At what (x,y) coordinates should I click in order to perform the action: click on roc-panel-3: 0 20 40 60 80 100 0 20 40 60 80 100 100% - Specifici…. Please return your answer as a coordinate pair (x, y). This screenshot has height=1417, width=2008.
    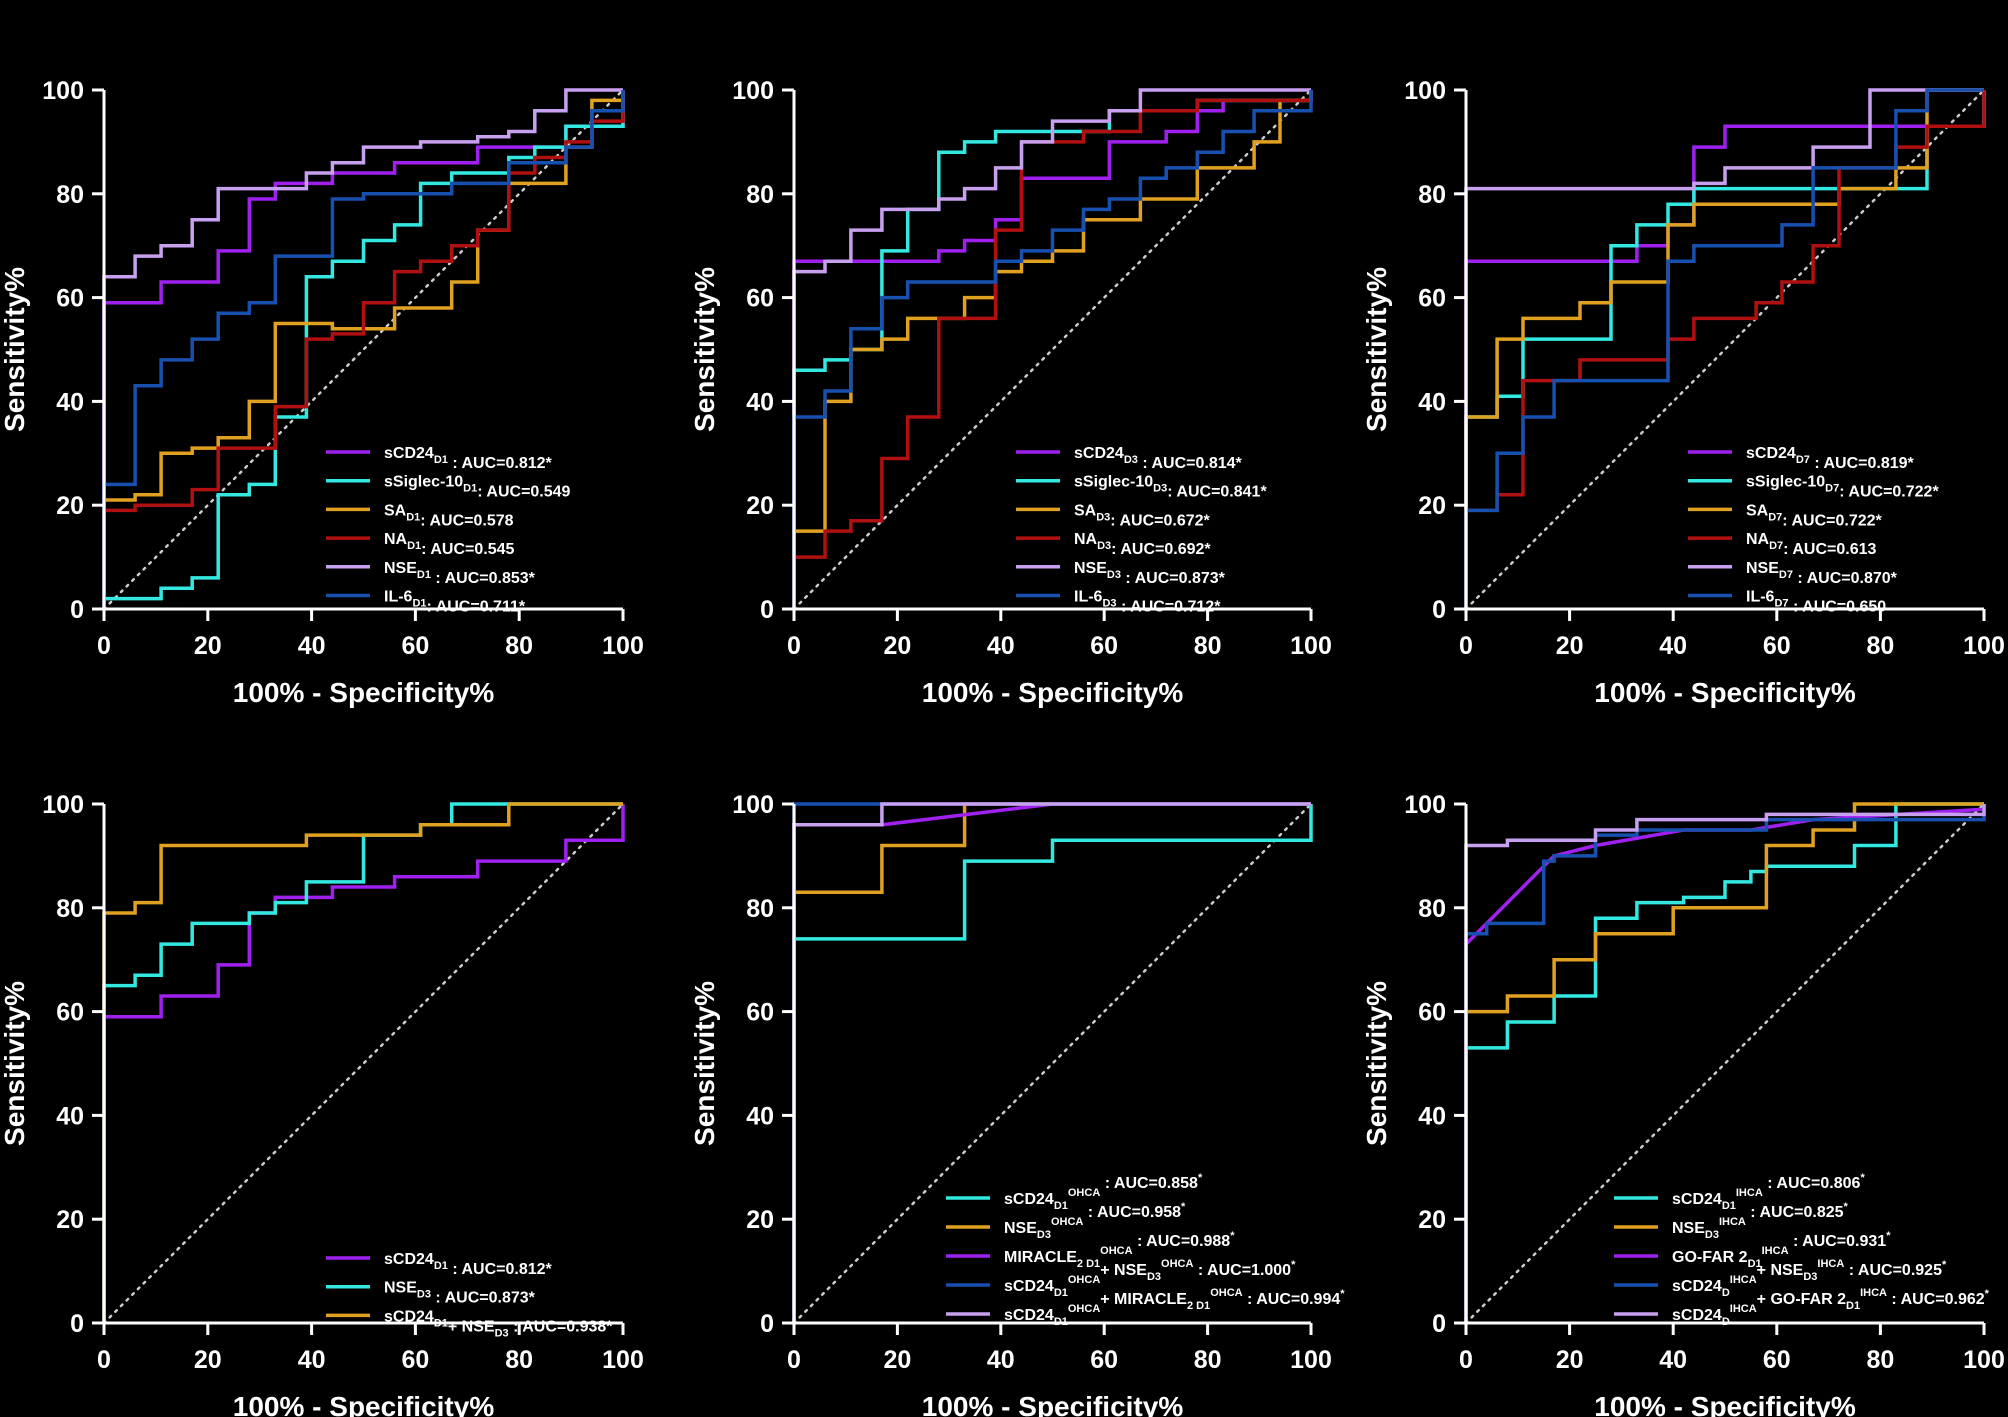
    Looking at the image, I should click on (1683, 392).